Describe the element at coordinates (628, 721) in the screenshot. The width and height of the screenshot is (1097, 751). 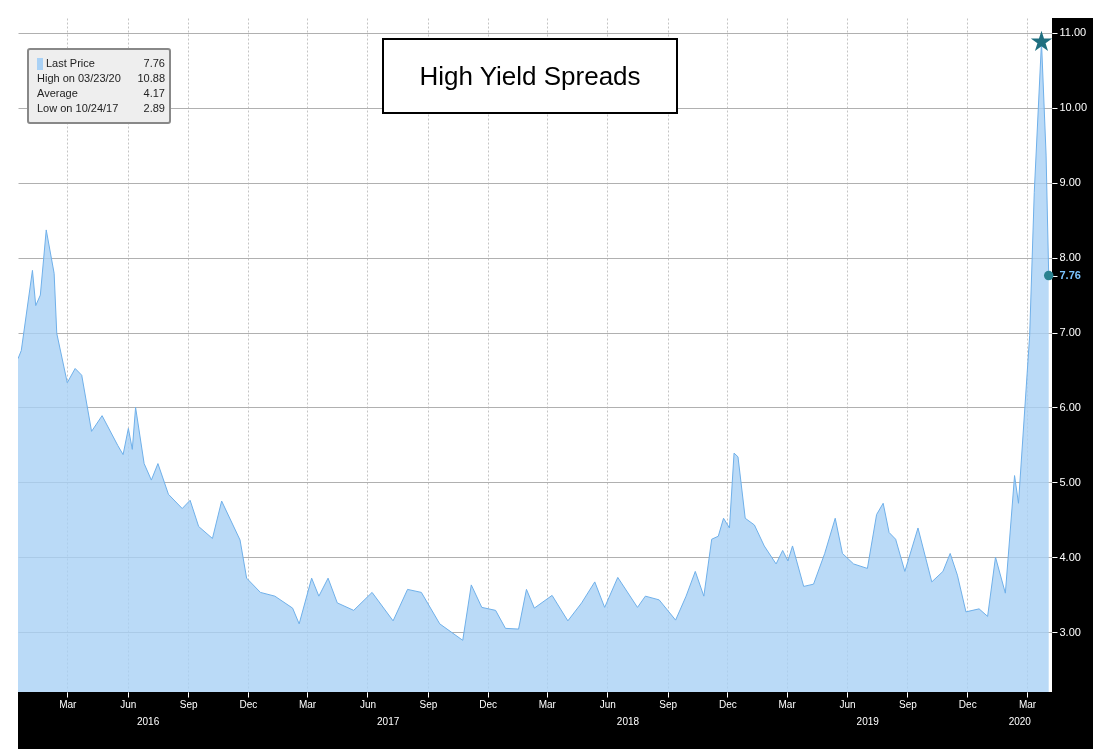
I see `text: 2018` at that location.